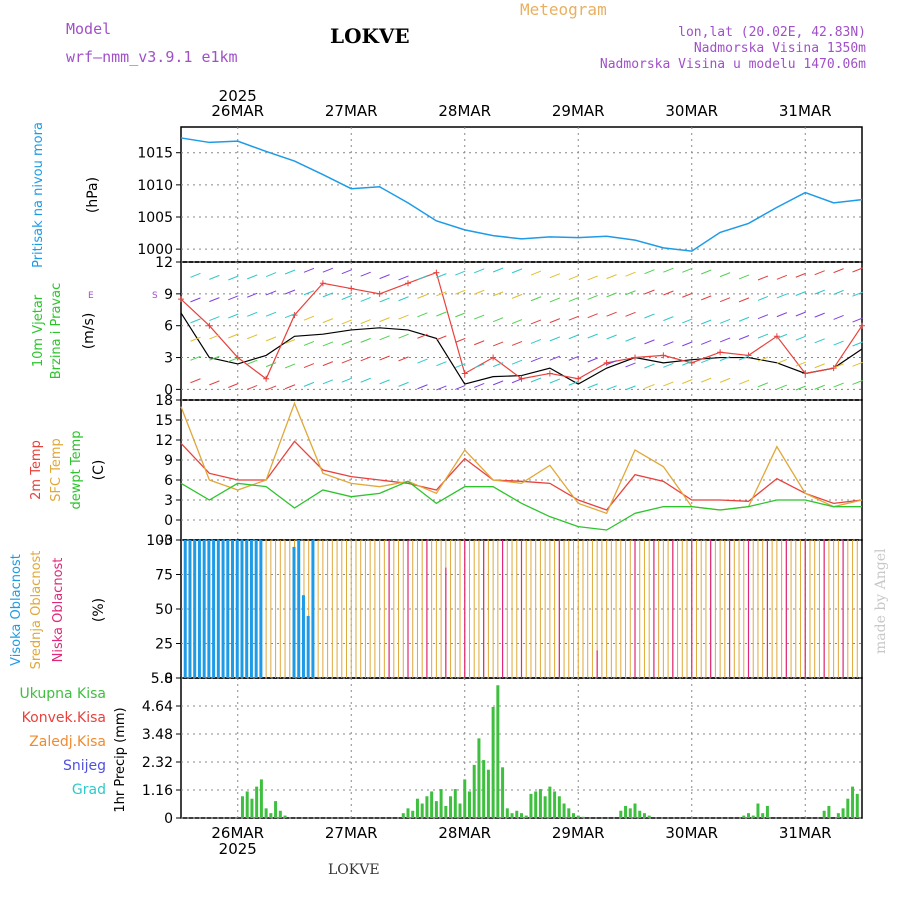  I want to click on cloud-axis-label-3: Niska Oblacnost, so click(58, 610).